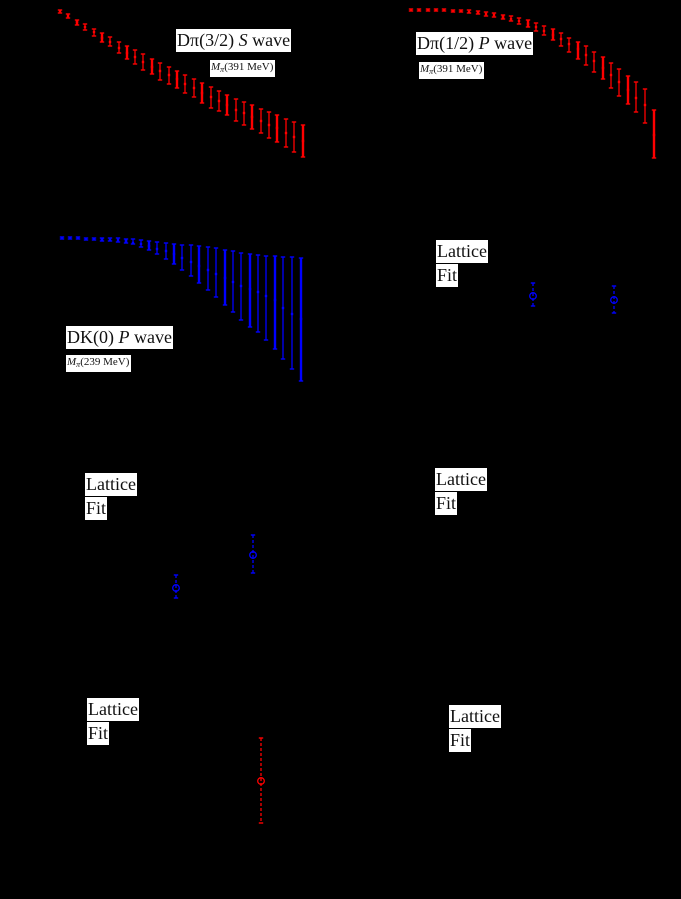  I want to click on legend-p6-lattice: Lattice, so click(461, 479).